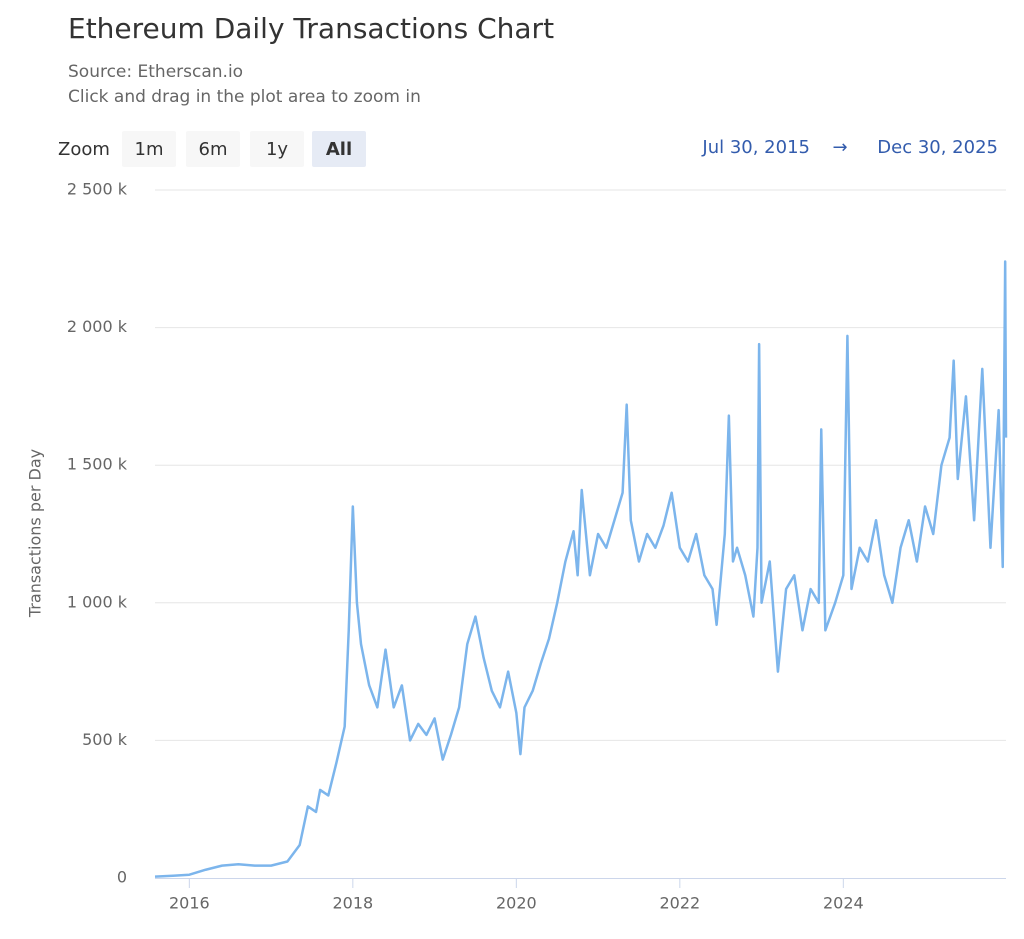 Image resolution: width=1024 pixels, height=939 pixels. I want to click on zoom-button-label: 6m, so click(213, 149).